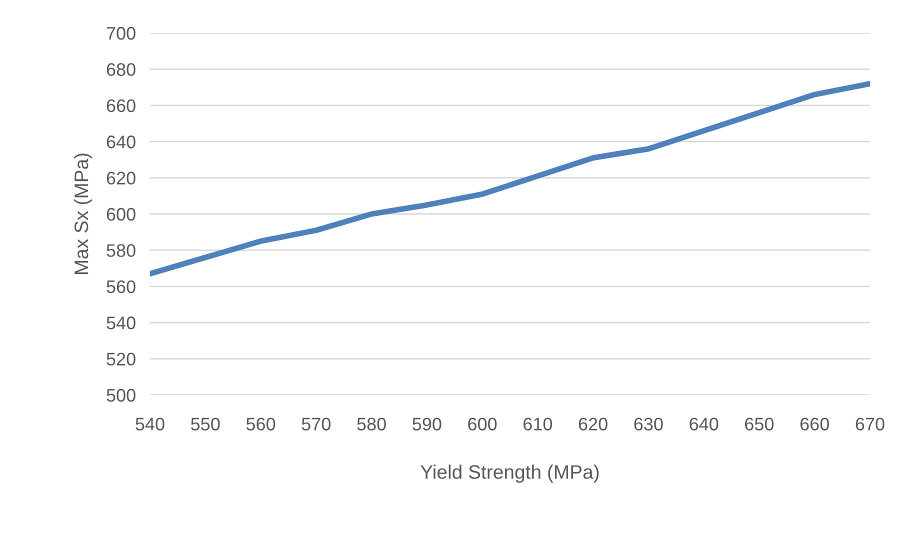 The height and width of the screenshot is (533, 904). Describe the element at coordinates (121, 105) in the screenshot. I see `y-tick-label: 660` at that location.